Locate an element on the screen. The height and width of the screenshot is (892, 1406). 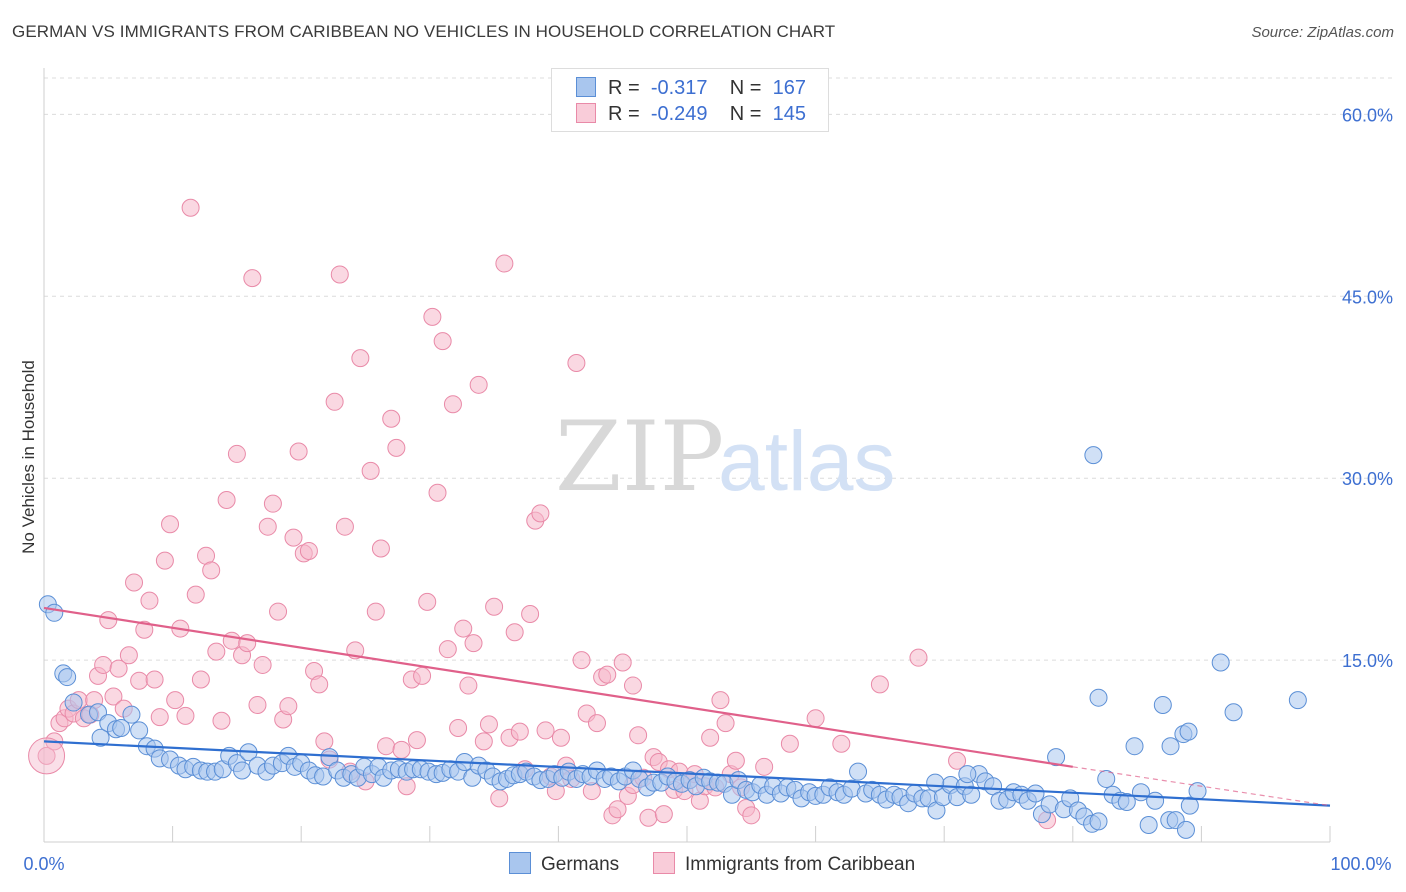
watermark-atlas: atlas is located at coordinates (806, 461).